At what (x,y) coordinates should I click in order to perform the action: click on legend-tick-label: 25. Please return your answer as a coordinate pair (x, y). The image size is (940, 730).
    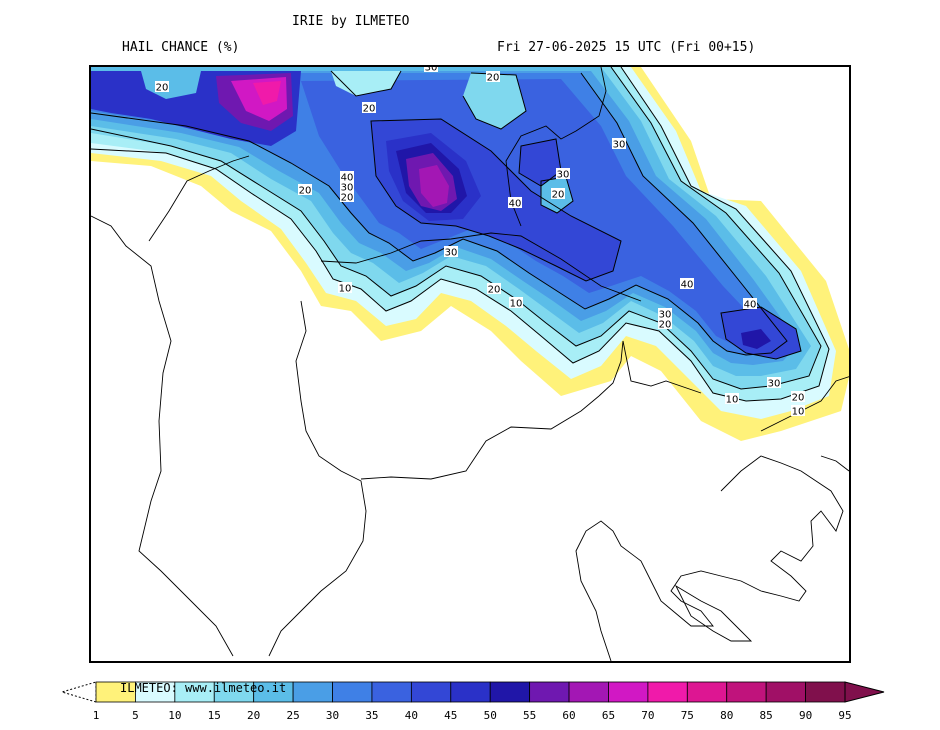
    Looking at the image, I should click on (292, 715).